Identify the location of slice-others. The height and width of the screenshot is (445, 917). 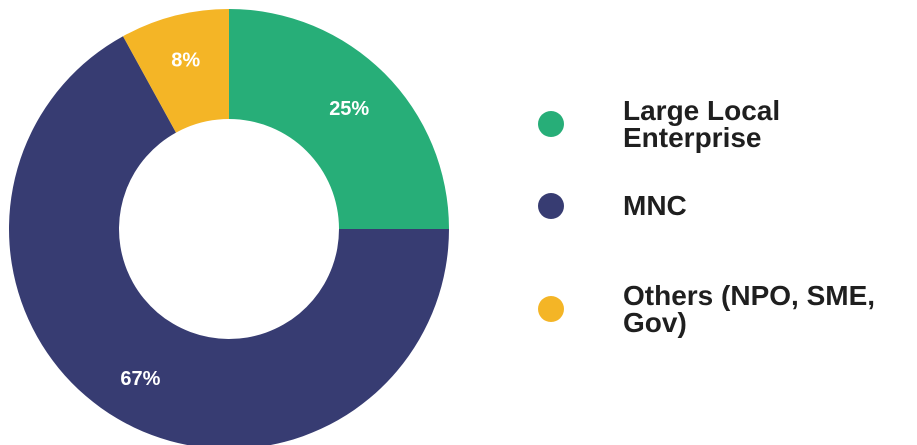
(176, 70).